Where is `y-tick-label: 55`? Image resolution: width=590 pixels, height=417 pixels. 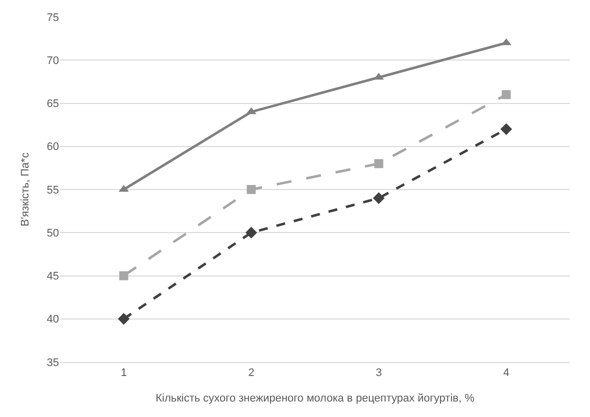
y-tick-label: 55 is located at coordinates (52, 190).